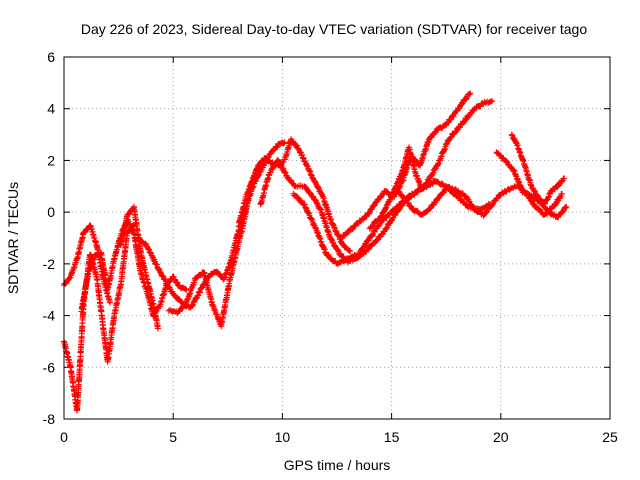 This screenshot has height=480, width=640. Describe the element at coordinates (173, 437) in the screenshot. I see `x-tick-label: 5` at that location.